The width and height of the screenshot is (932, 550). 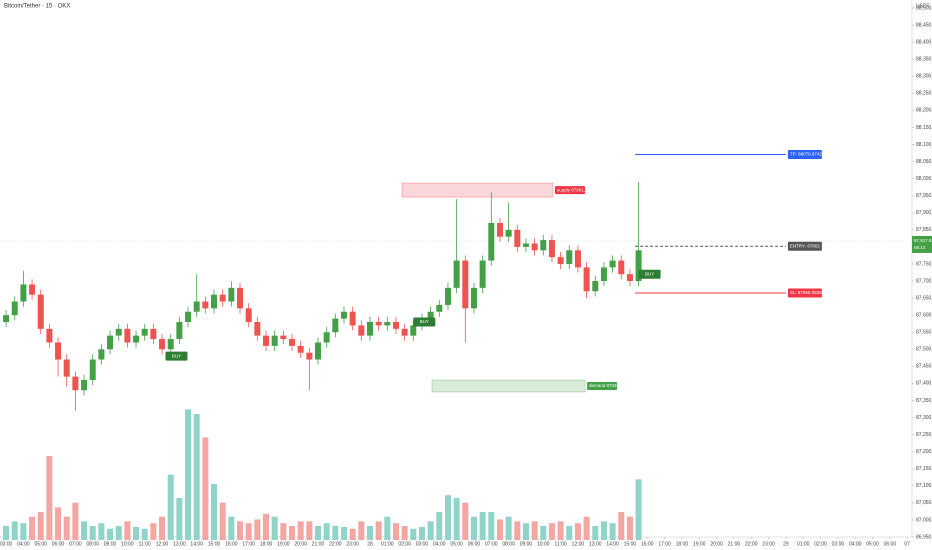 I want to click on level-label-box, so click(x=804, y=154).